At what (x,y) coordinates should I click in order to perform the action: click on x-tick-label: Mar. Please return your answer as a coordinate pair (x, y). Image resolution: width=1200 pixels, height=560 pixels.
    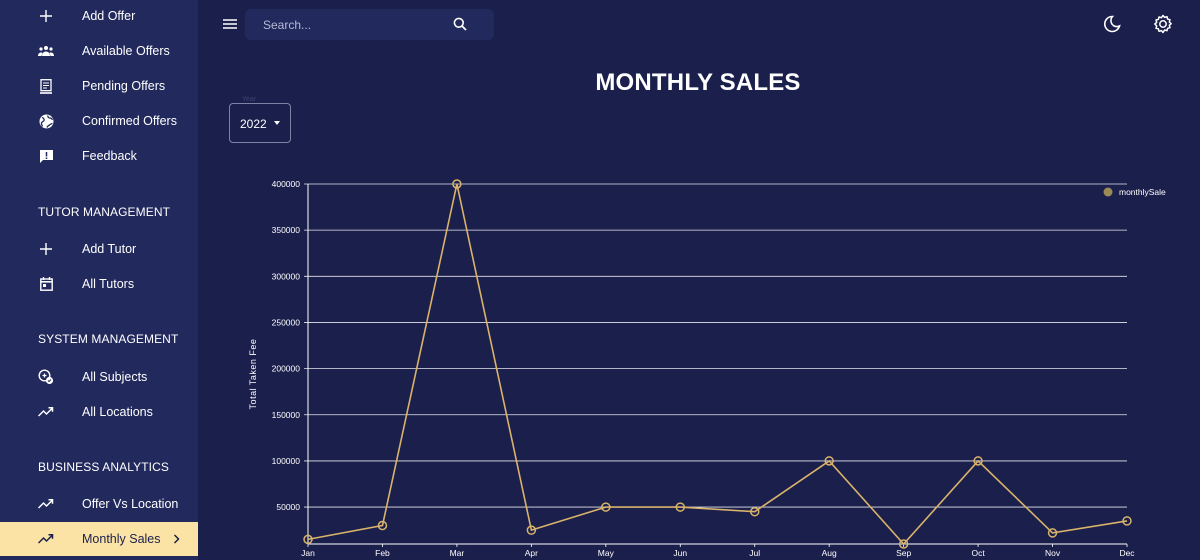
    Looking at the image, I should click on (457, 553).